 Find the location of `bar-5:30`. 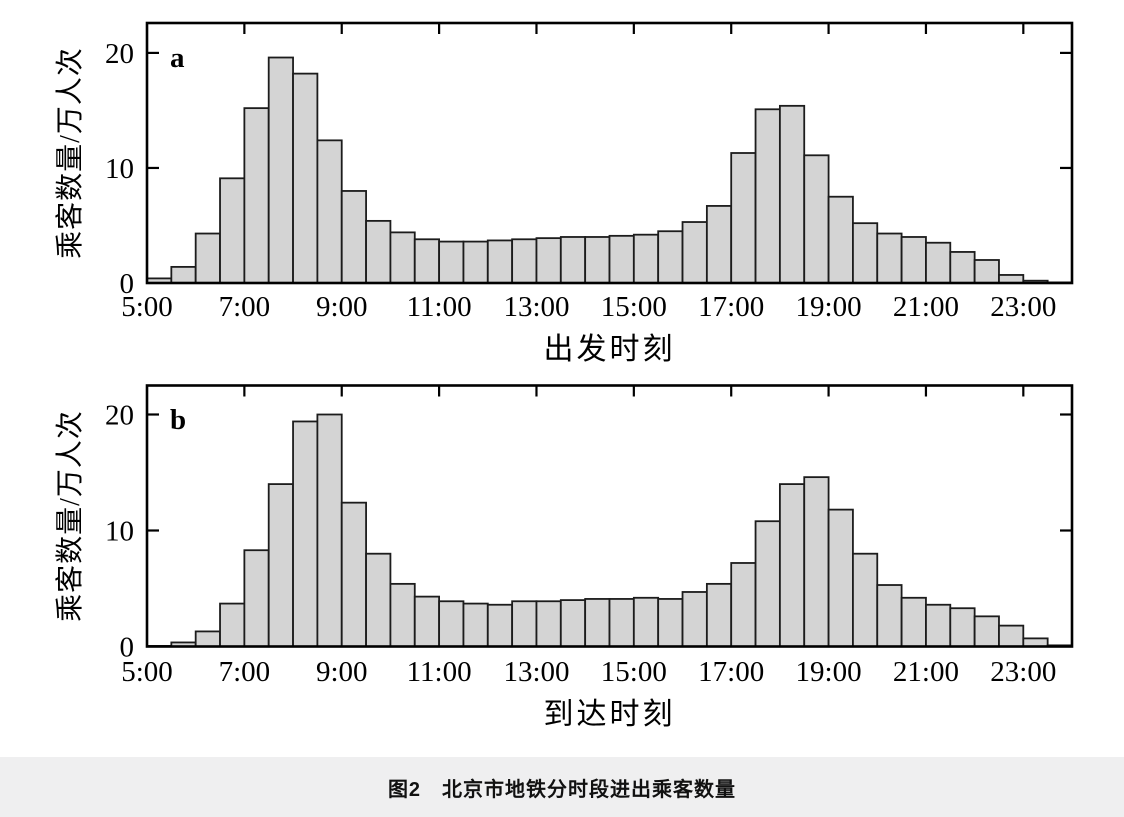

bar-5:30 is located at coordinates (183, 274).